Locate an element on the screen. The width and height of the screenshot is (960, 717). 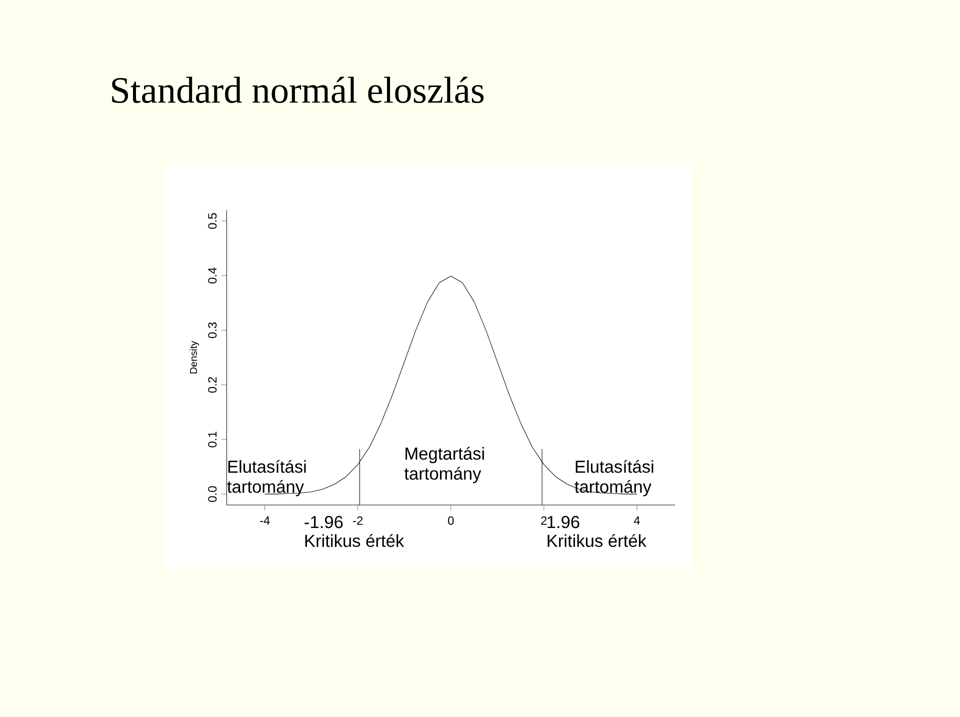
y-axis-title: Density is located at coordinates (194, 357).